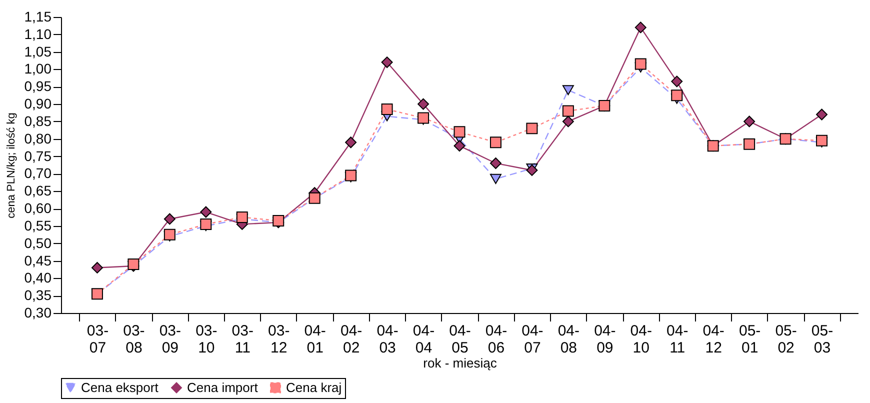 The image size is (870, 403). I want to click on y-tick-label: 0,45, so click(38, 260).